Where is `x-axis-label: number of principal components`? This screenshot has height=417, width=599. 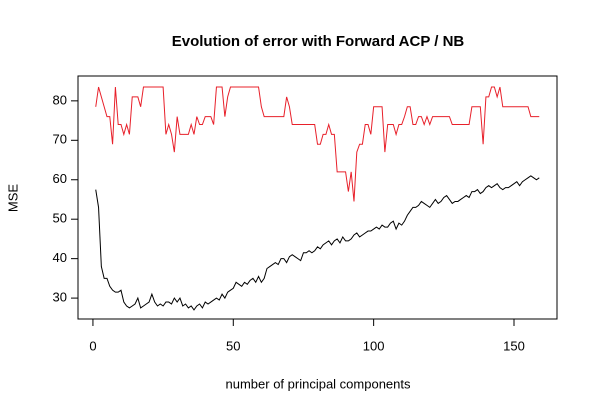 x-axis-label: number of principal components is located at coordinates (318, 383).